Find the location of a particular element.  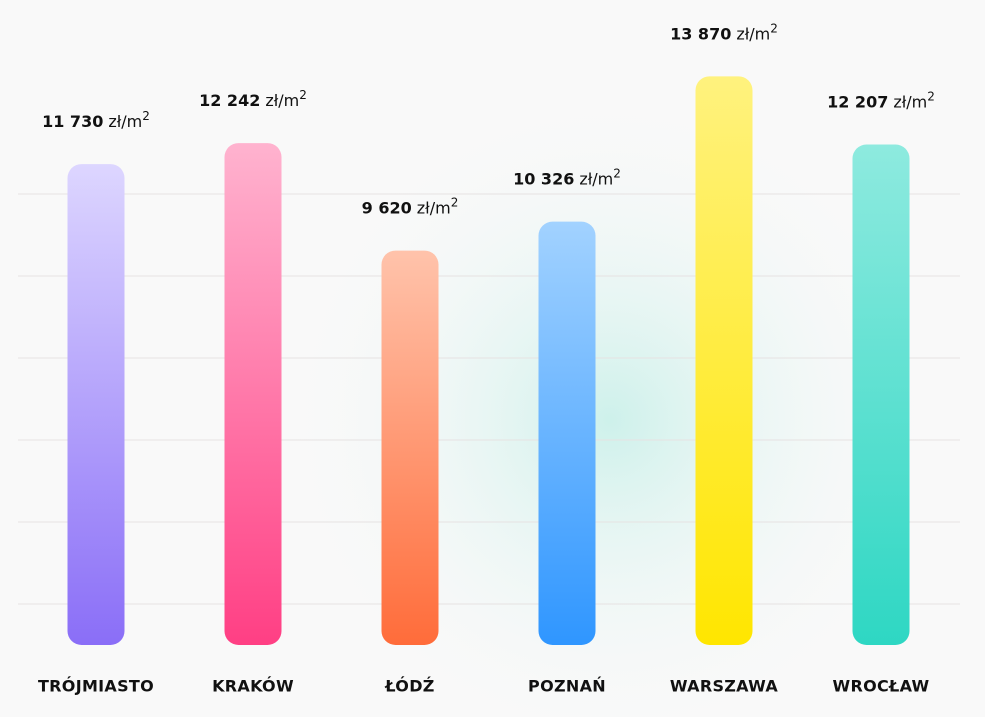

value-number: 12 242 is located at coordinates (229, 100).